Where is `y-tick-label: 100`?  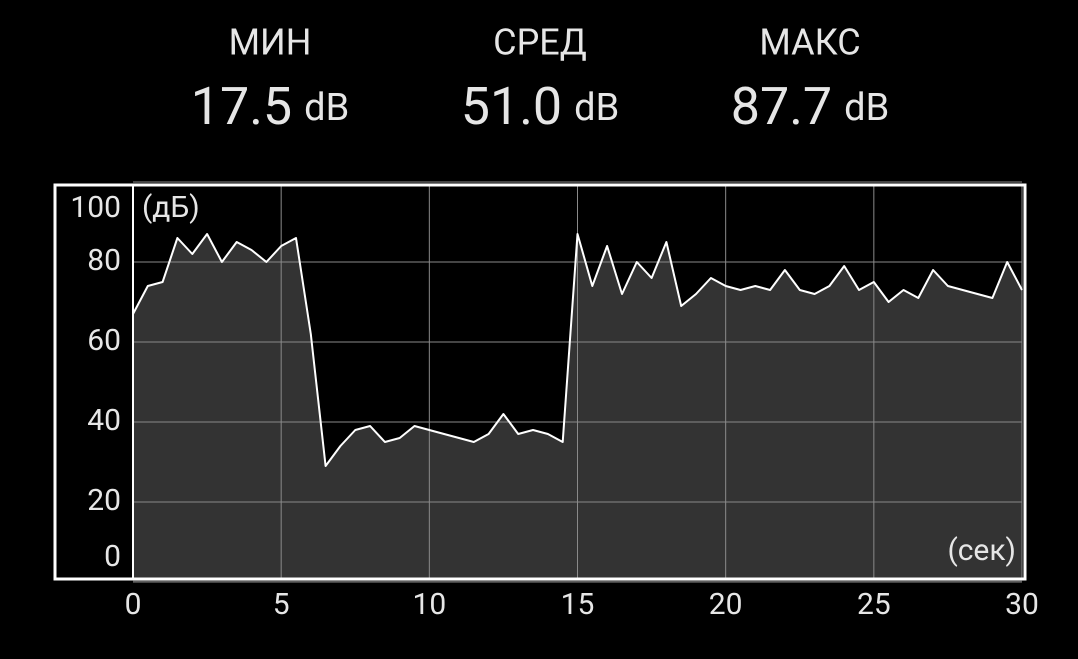 y-tick-label: 100 is located at coordinates (95, 207).